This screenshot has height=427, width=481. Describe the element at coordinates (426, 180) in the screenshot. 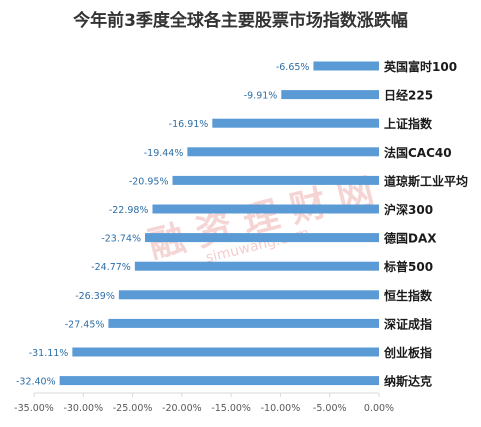

I see `category-label: 道琼斯工业平均` at that location.